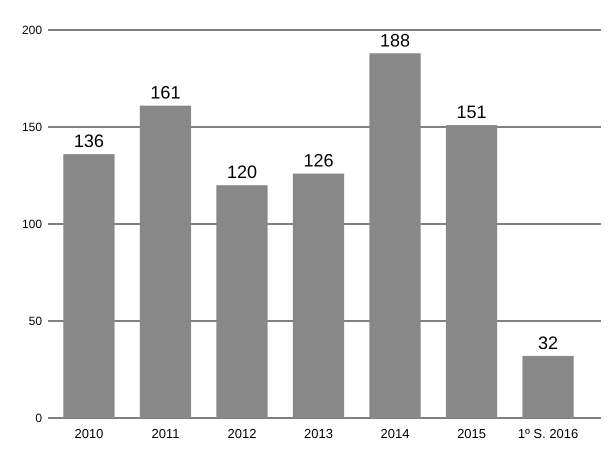 This screenshot has height=458, width=609. What do you see at coordinates (395, 433) in the screenshot?
I see `x-tick-label: 2014` at bounding box center [395, 433].